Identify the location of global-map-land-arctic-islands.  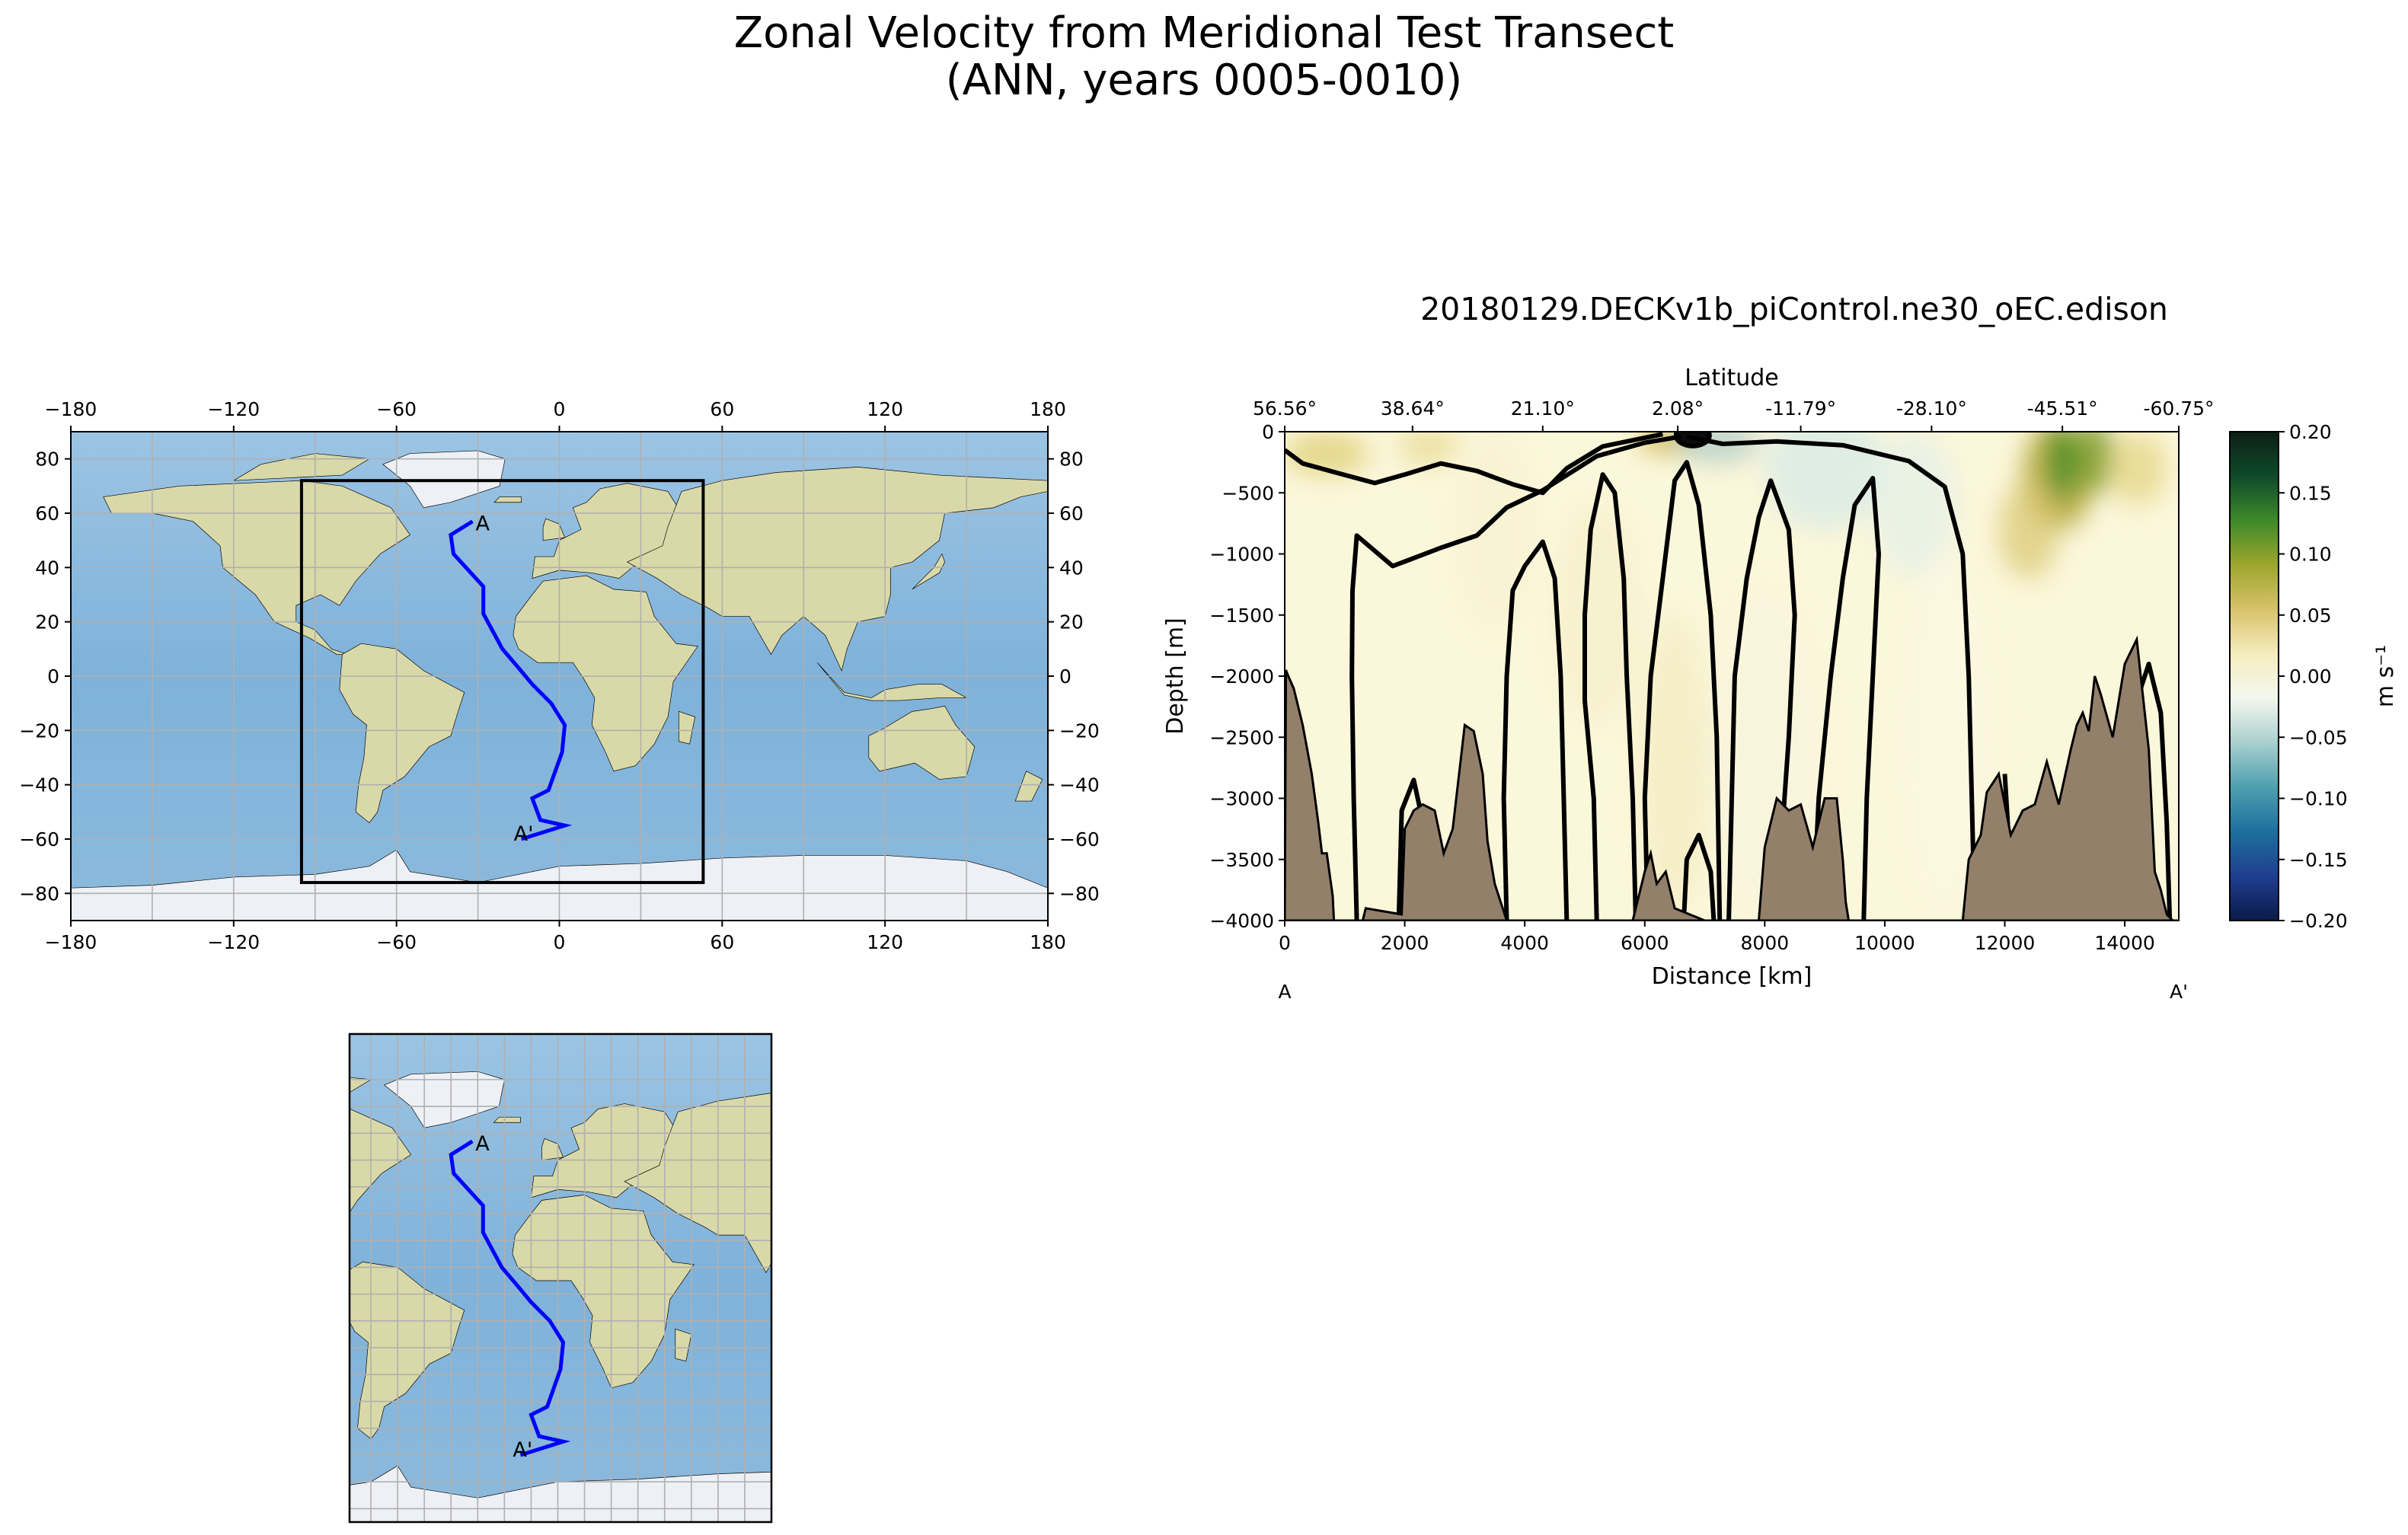
(302, 467).